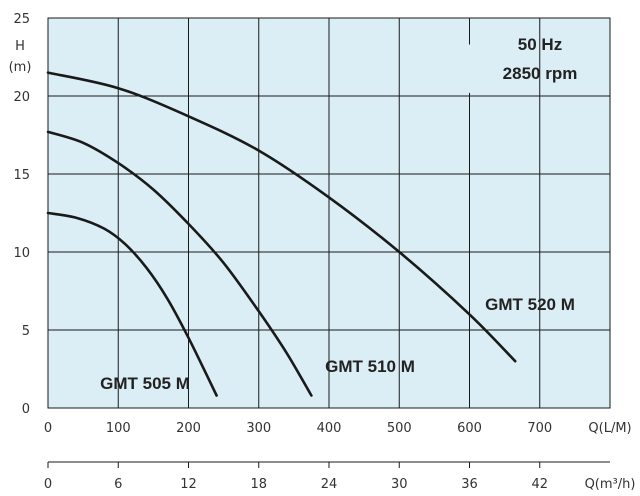  Describe the element at coordinates (118, 484) in the screenshot. I see `x2-tick-label: 6` at that location.